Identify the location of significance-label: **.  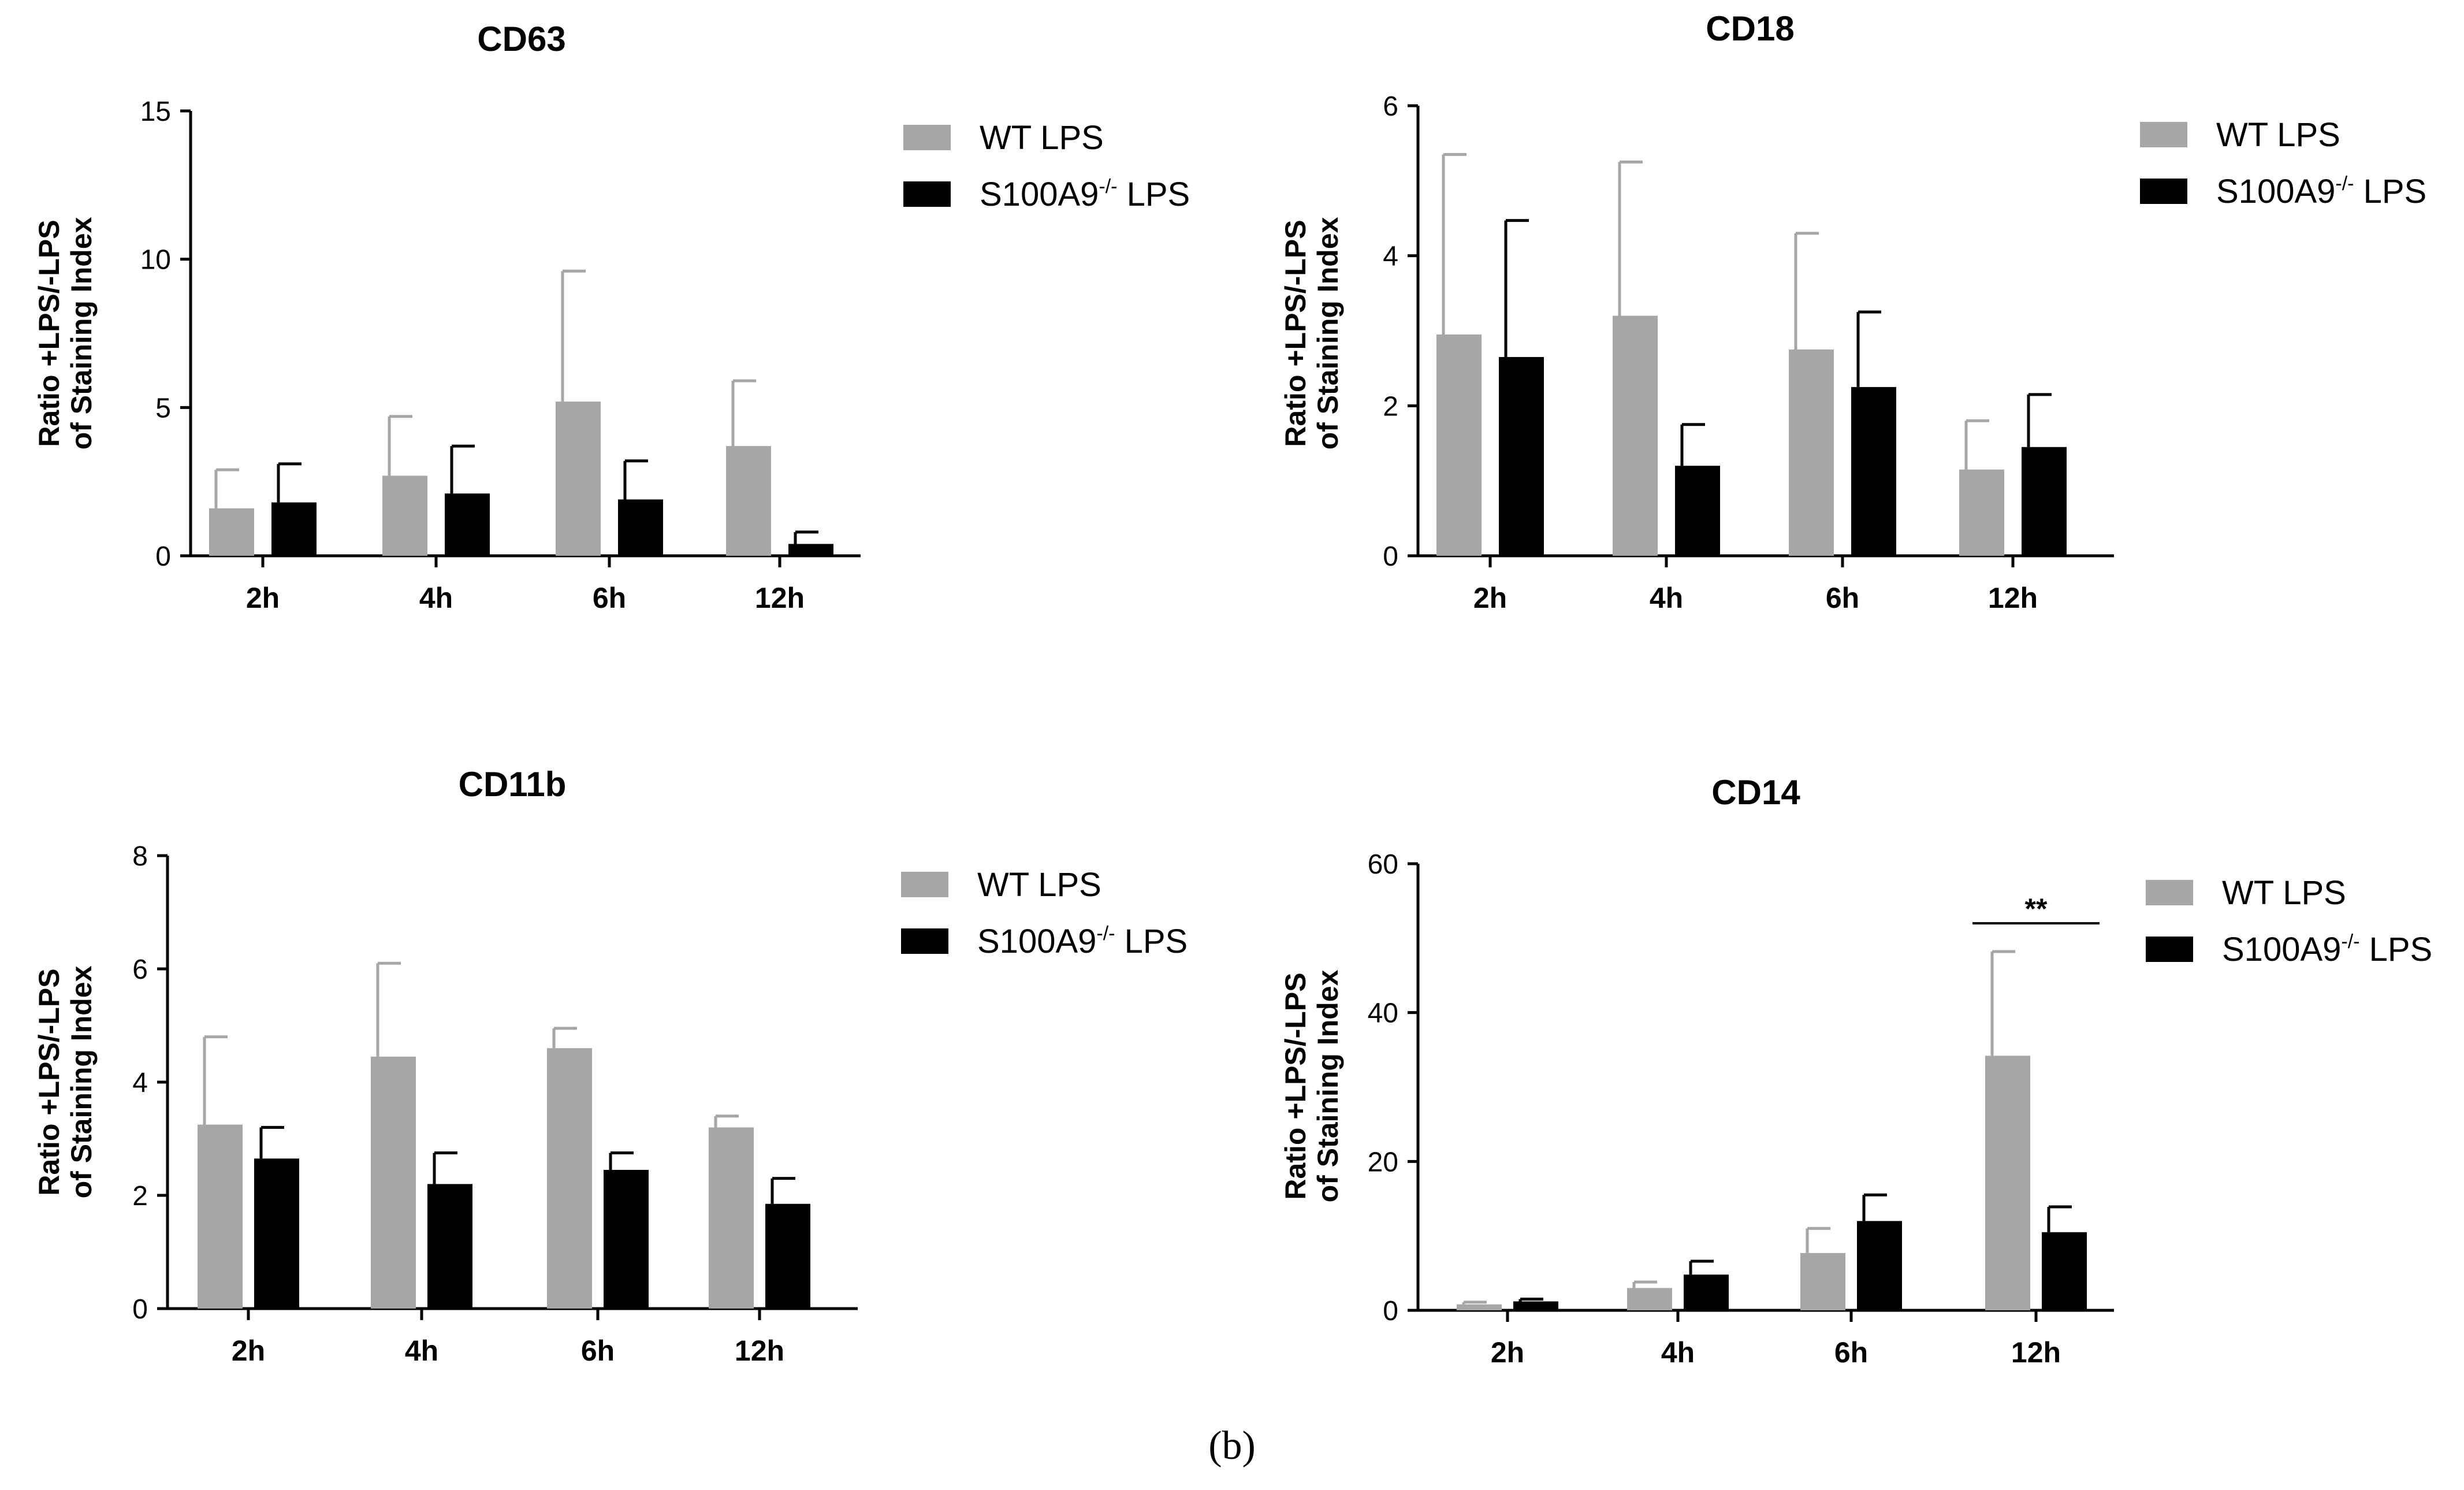
(2036, 909).